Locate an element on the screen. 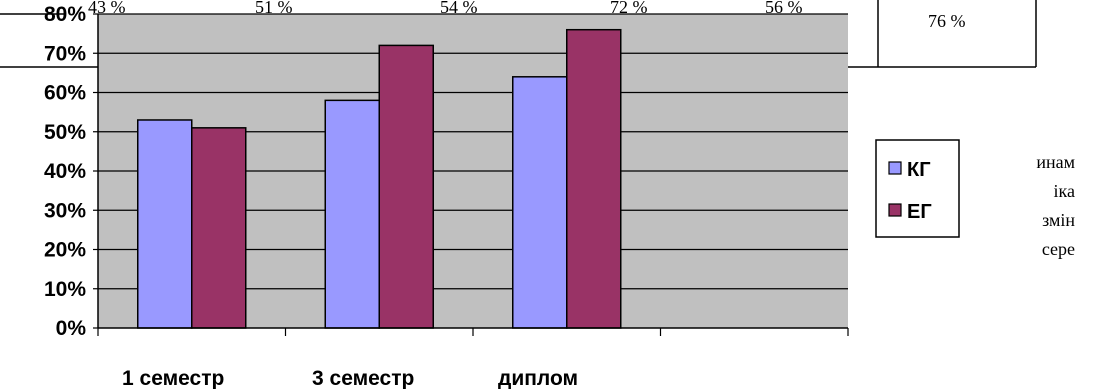 The image size is (1100, 389). table-cell-4: 72 % is located at coordinates (629, 8).